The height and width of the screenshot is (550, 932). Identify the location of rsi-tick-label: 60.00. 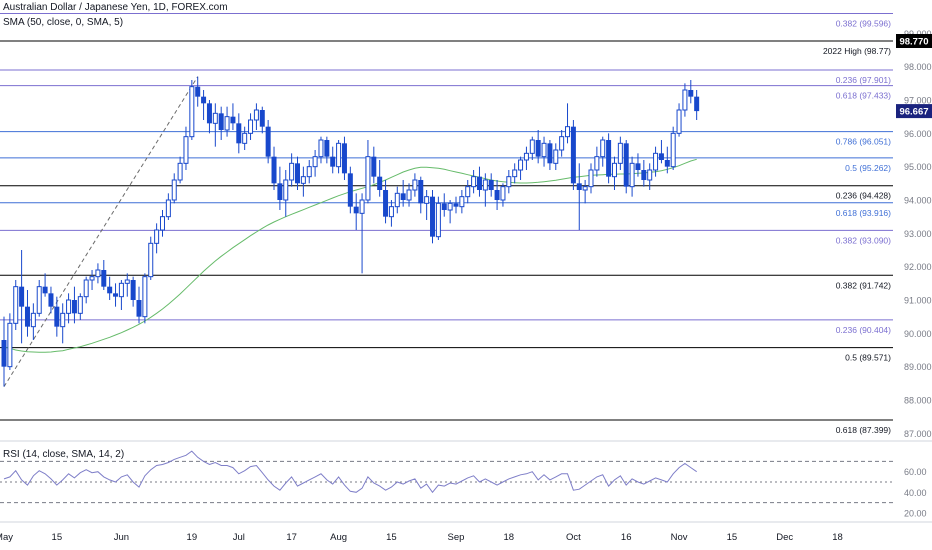
(915, 472).